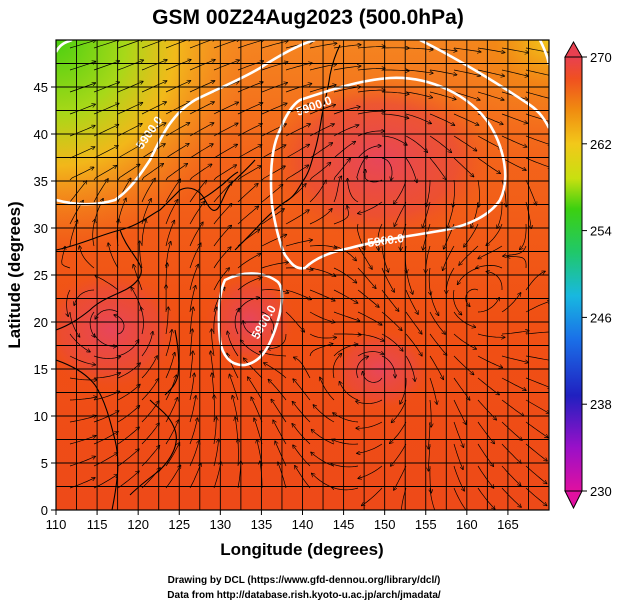 The height and width of the screenshot is (605, 619). I want to click on y-tick-label: 0, so click(44, 510).